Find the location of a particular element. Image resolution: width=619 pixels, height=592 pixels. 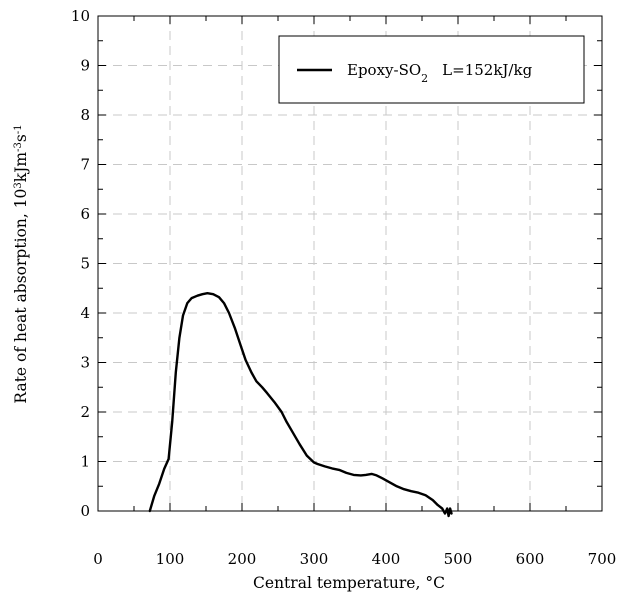

y-tick-label: 10 is located at coordinates (80, 16).